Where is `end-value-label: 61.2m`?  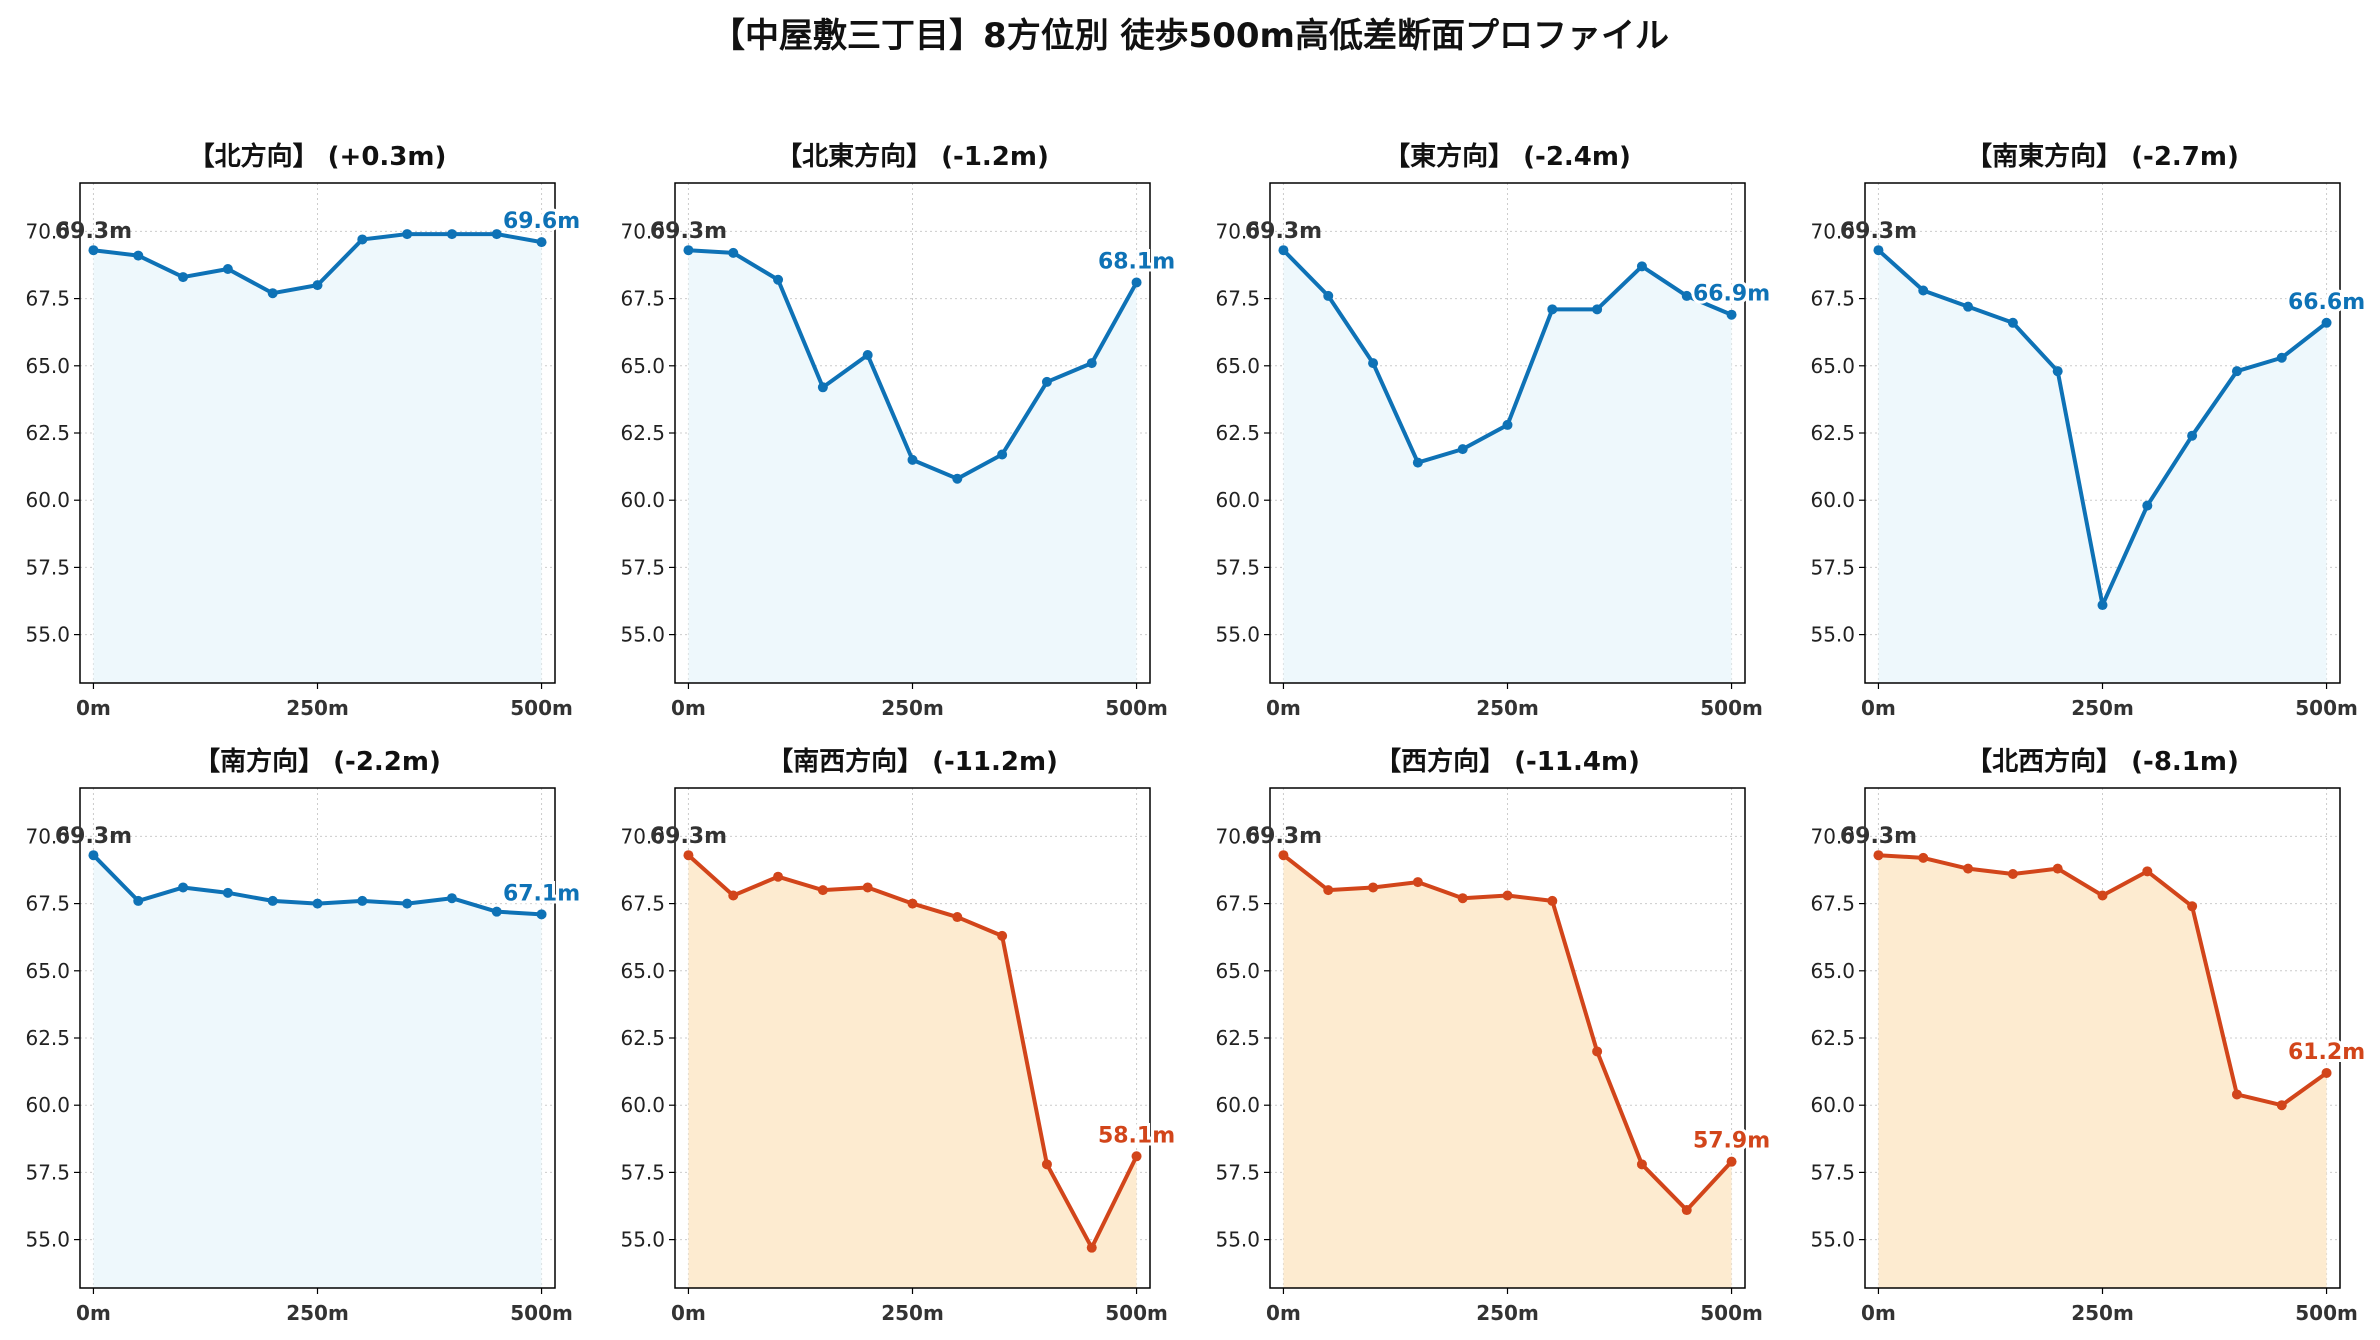
end-value-label: 61.2m is located at coordinates (2326, 1052).